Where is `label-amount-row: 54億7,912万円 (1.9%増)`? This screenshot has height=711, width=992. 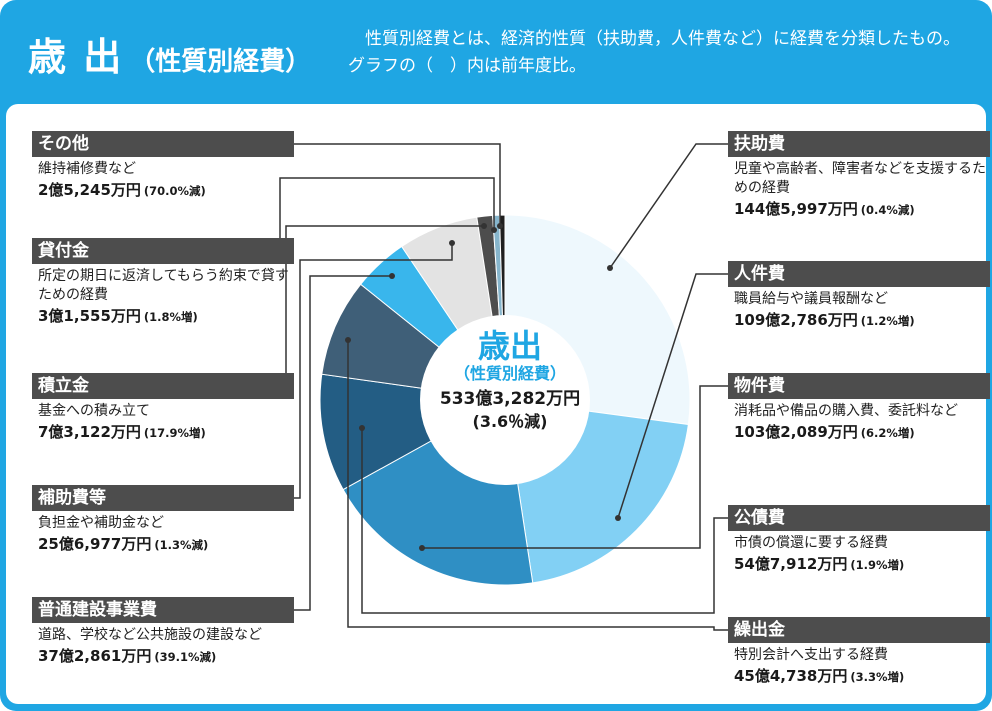
label-amount-row: 54億7,912万円 (1.9%増) is located at coordinates (859, 564).